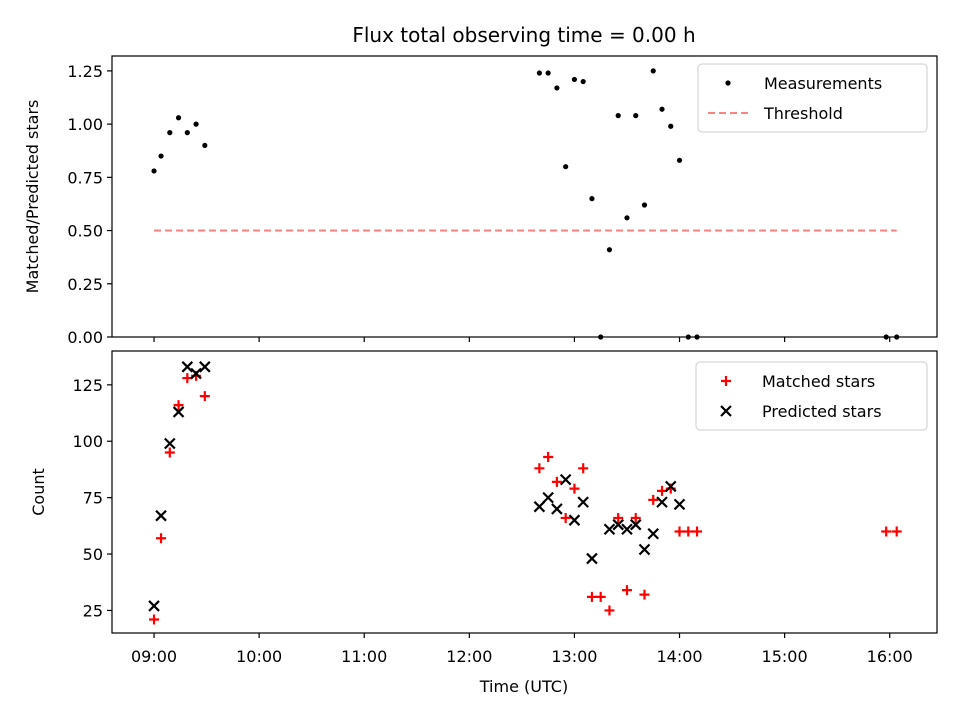 The image size is (960, 720). I want to click on x-axis-label: Time (UTC), so click(523, 686).